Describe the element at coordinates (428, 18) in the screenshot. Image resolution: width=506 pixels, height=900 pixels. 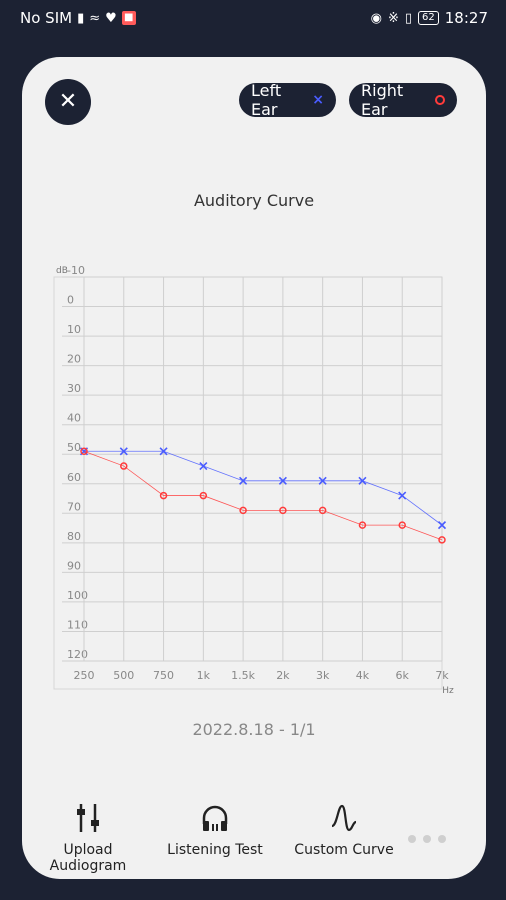
I see `battery-icon: 62` at that location.